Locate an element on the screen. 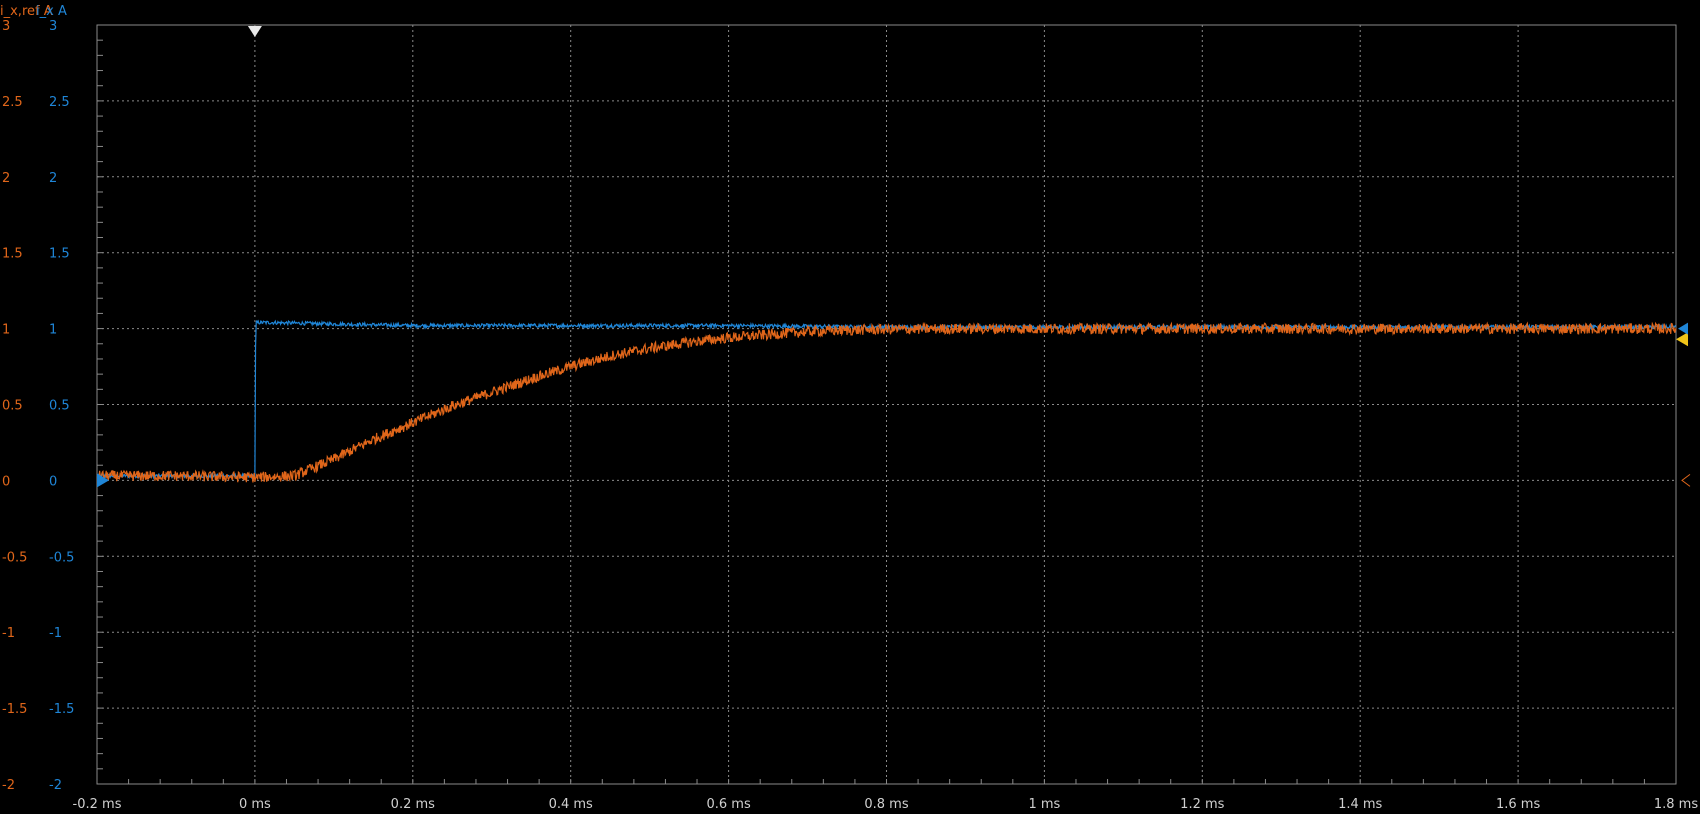 This screenshot has width=1700, height=814. x-tick-label: 0.8 ms is located at coordinates (886, 804).